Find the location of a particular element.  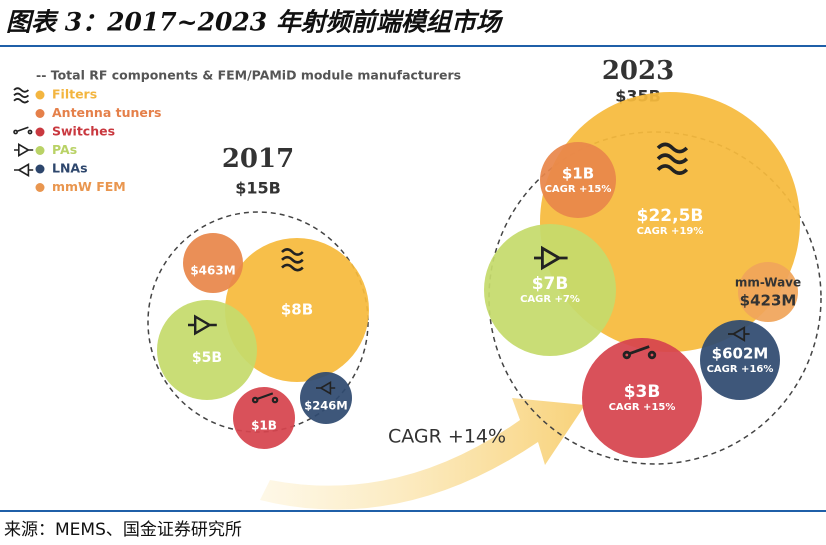

group-year: 2023 is located at coordinates (638, 71).